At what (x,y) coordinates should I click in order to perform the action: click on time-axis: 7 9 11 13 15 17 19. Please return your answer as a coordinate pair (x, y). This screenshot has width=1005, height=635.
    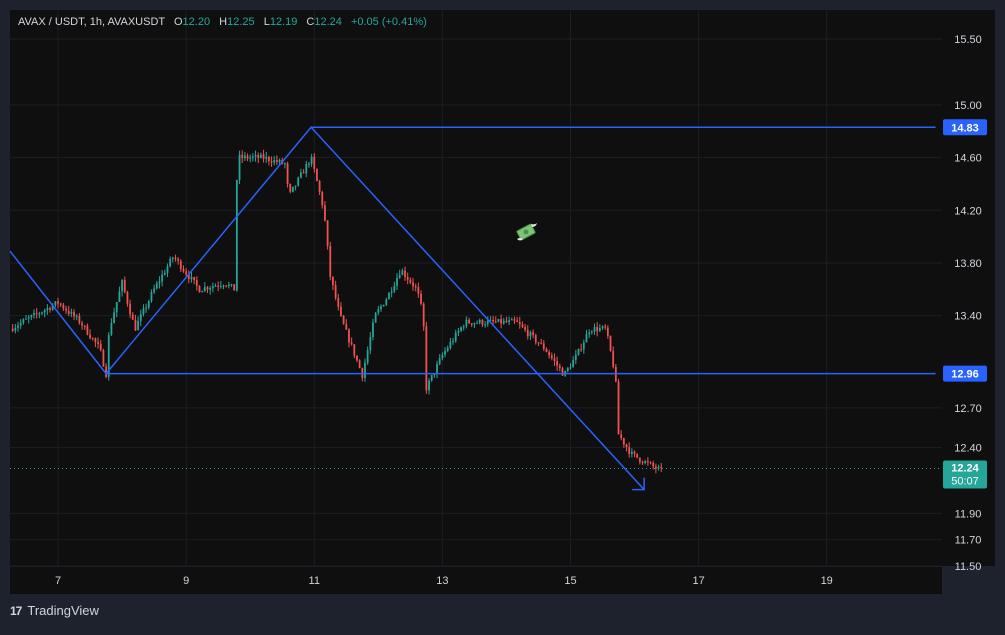
    Looking at the image, I should click on (444, 581).